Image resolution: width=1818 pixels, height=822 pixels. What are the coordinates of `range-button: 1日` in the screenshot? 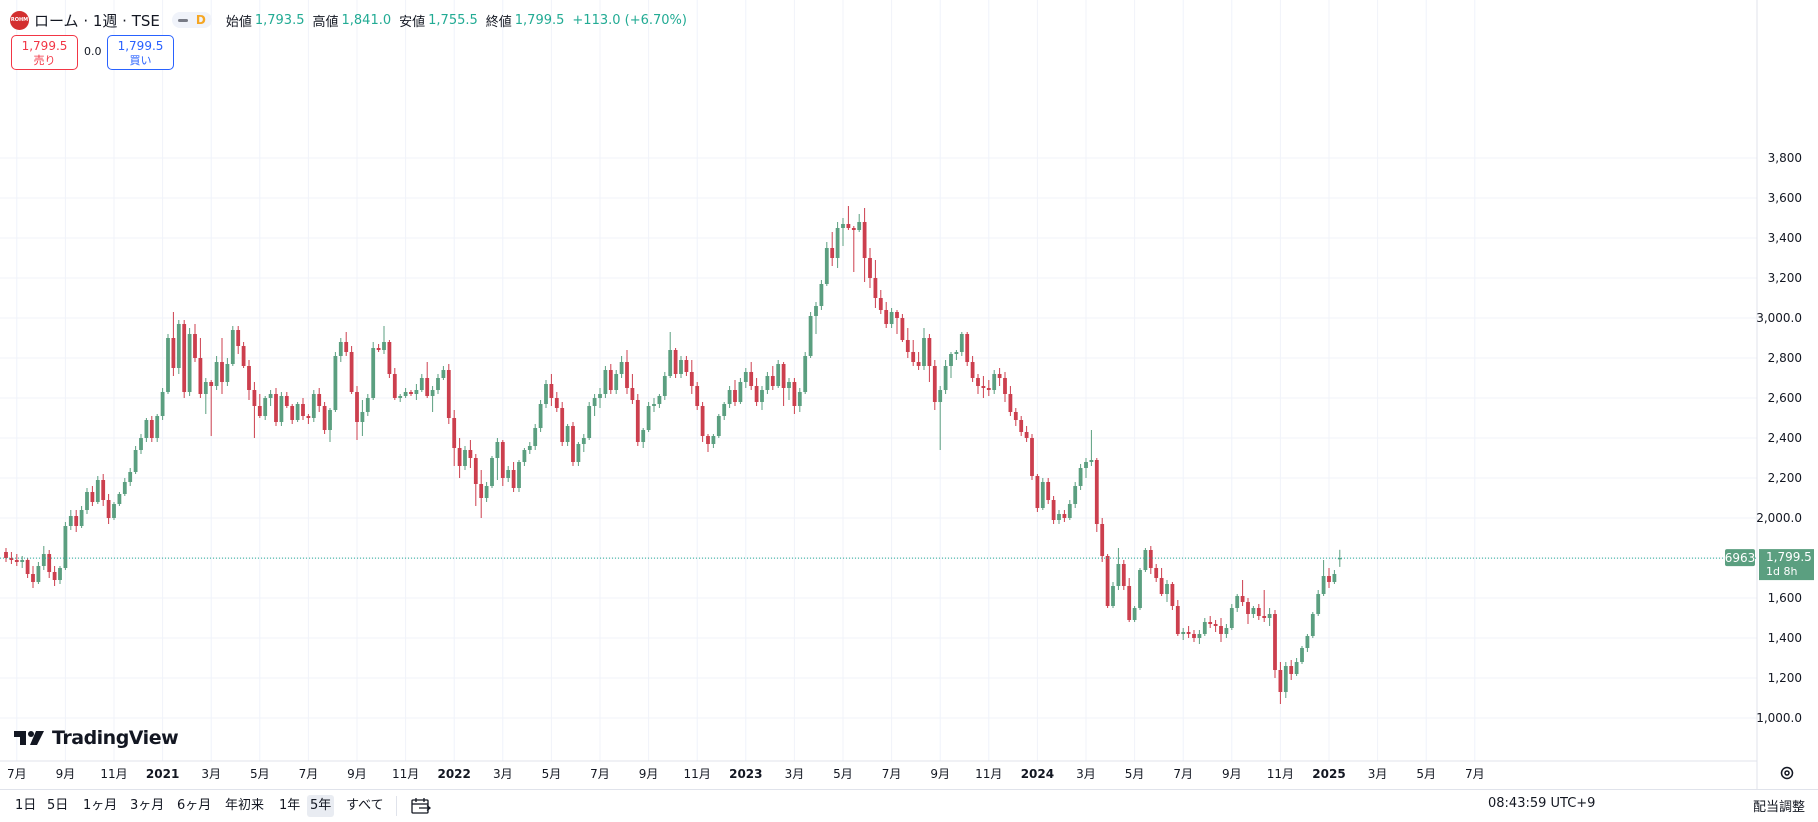 It's located at (26, 805).